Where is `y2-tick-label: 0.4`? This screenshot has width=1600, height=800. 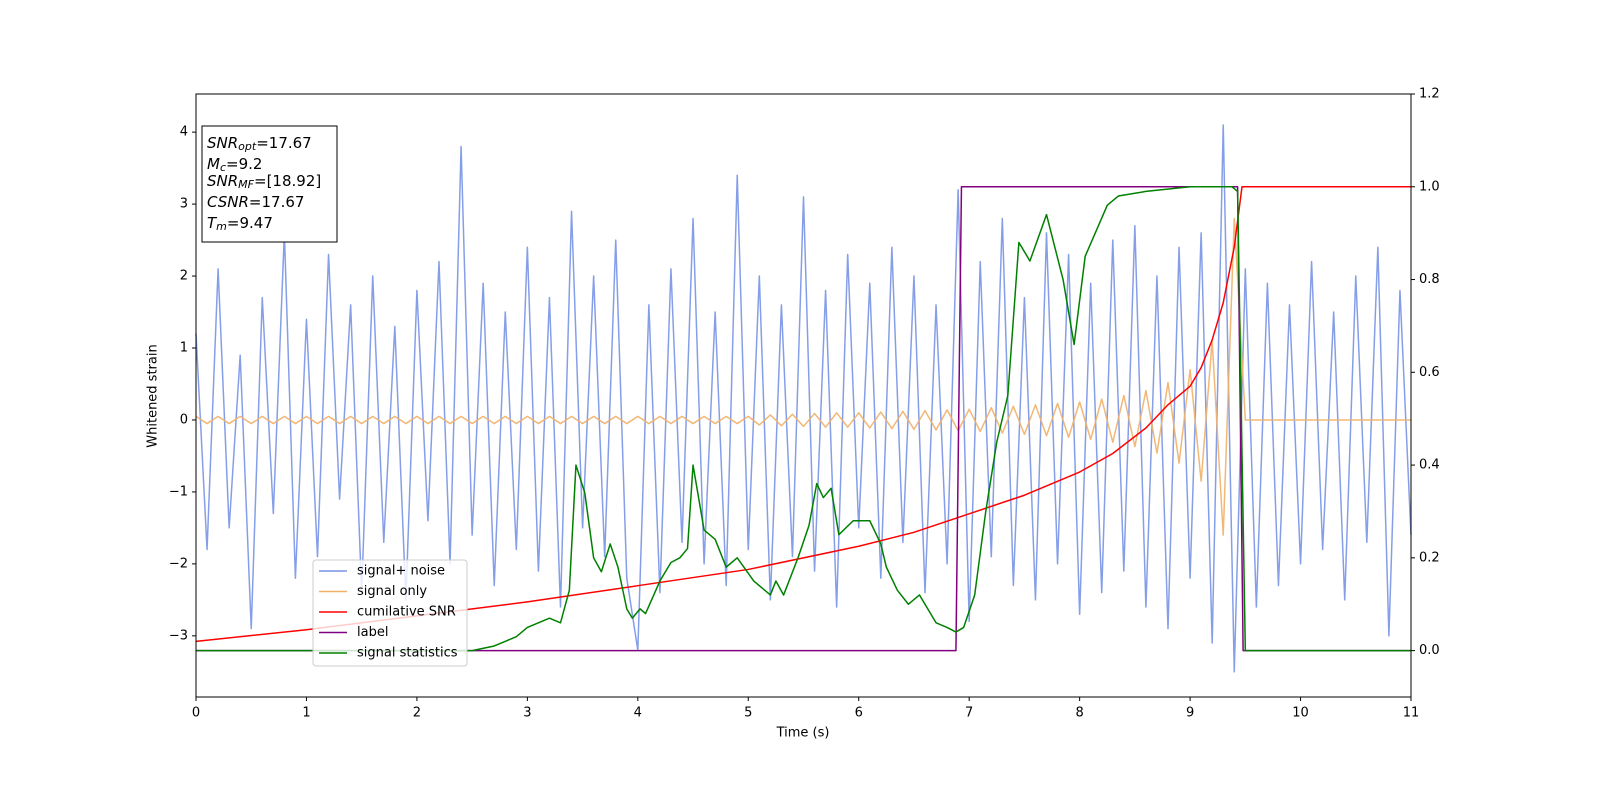 y2-tick-label: 0.4 is located at coordinates (1429, 465).